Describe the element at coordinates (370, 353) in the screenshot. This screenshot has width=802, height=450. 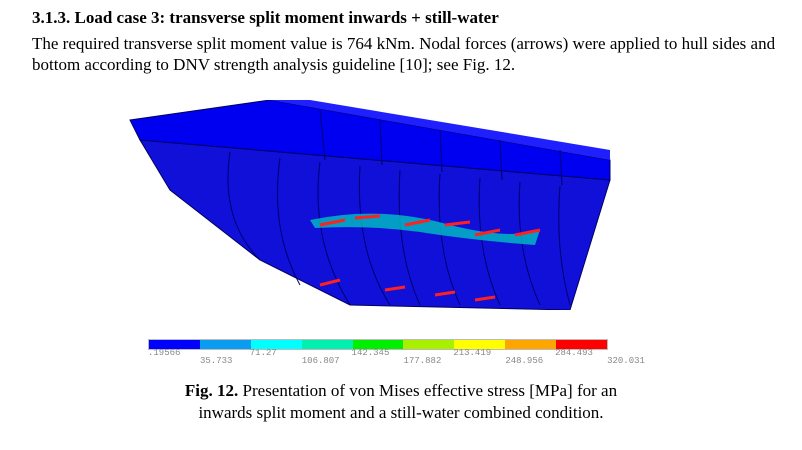
I see `legend-tick-label: 142.345` at that location.